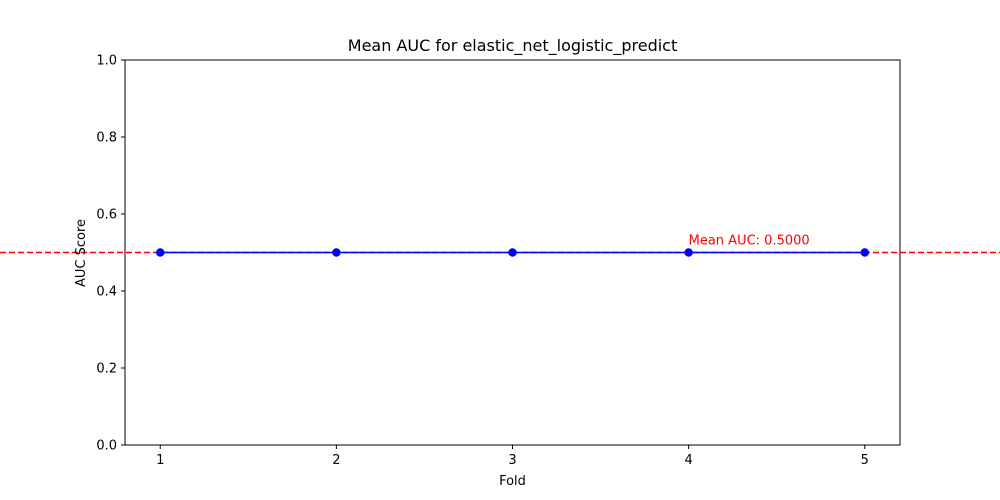 This screenshot has height=500, width=1000. Describe the element at coordinates (688, 460) in the screenshot. I see `x-tick-label: 4` at that location.